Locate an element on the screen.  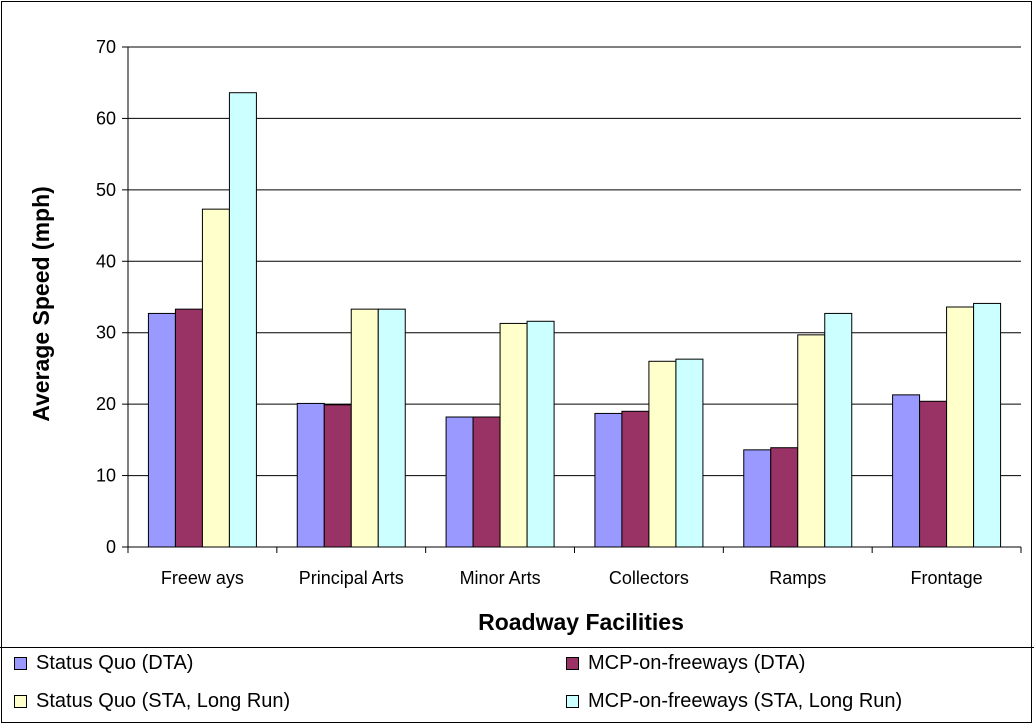
legend-item: Status Quo (DTA) is located at coordinates (103, 663).